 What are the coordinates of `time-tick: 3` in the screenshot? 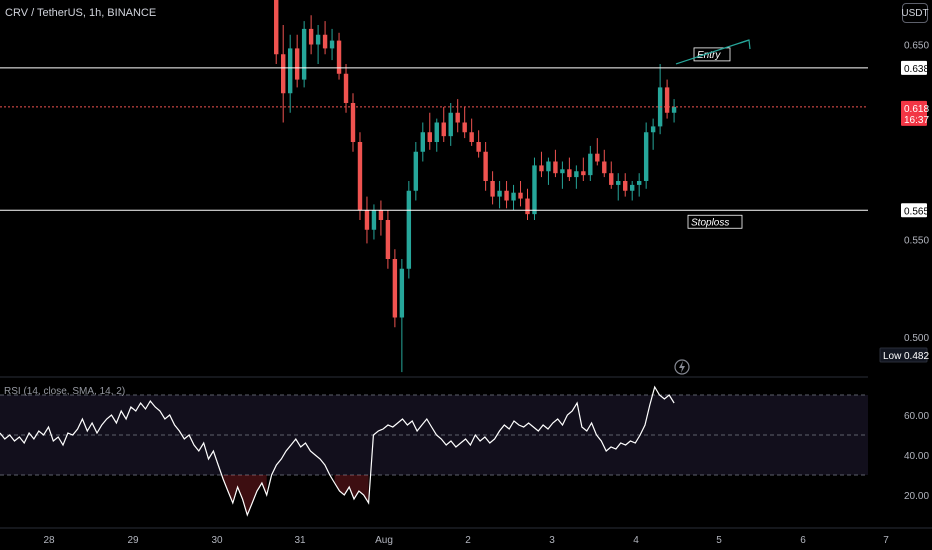 It's located at (552, 540).